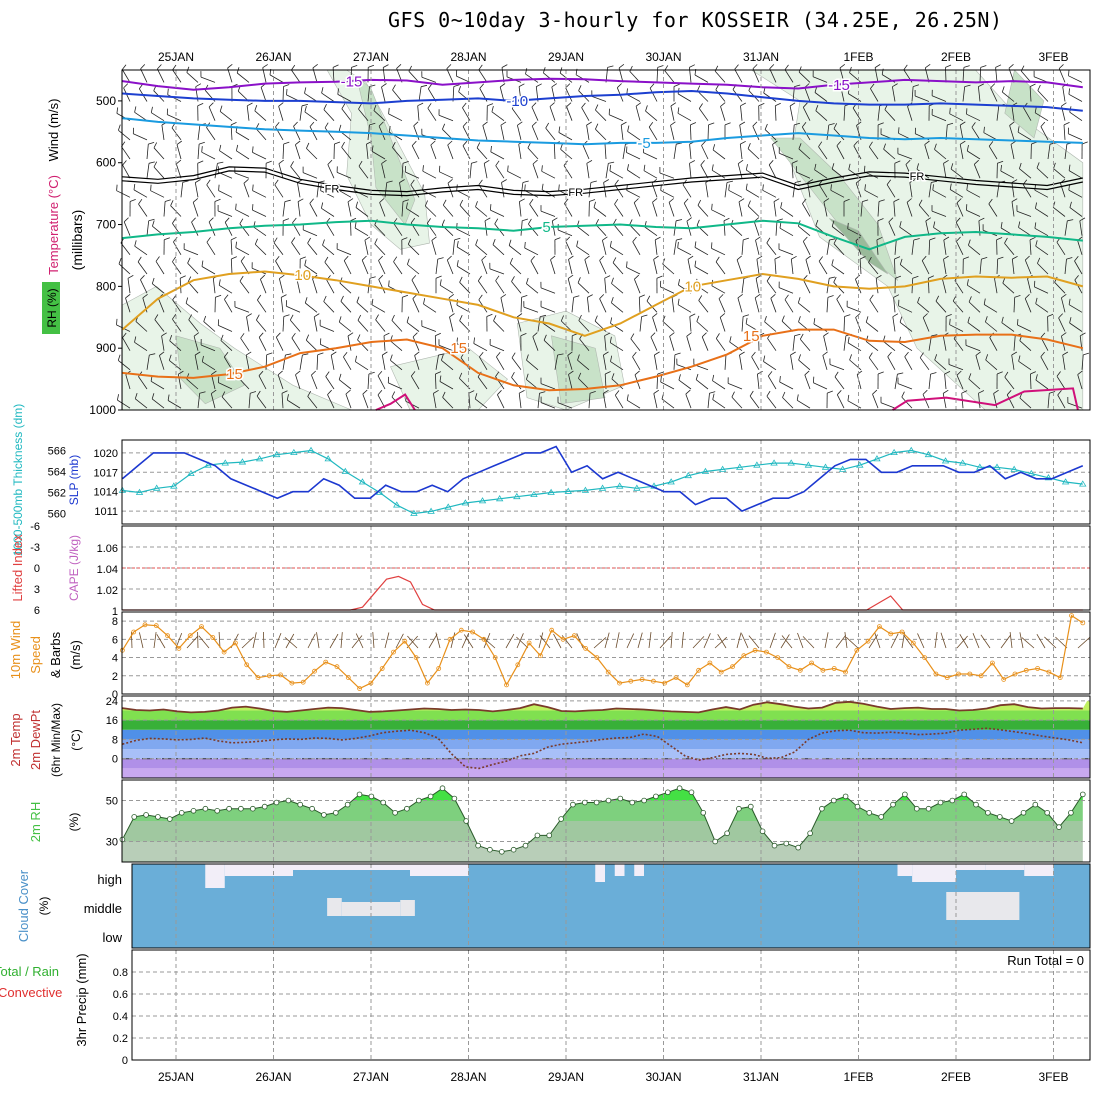 Image resolution: width=1100 pixels, height=1104 pixels. What do you see at coordinates (1045, 960) in the screenshot?
I see `run-total-label: Run Total = 0` at bounding box center [1045, 960].